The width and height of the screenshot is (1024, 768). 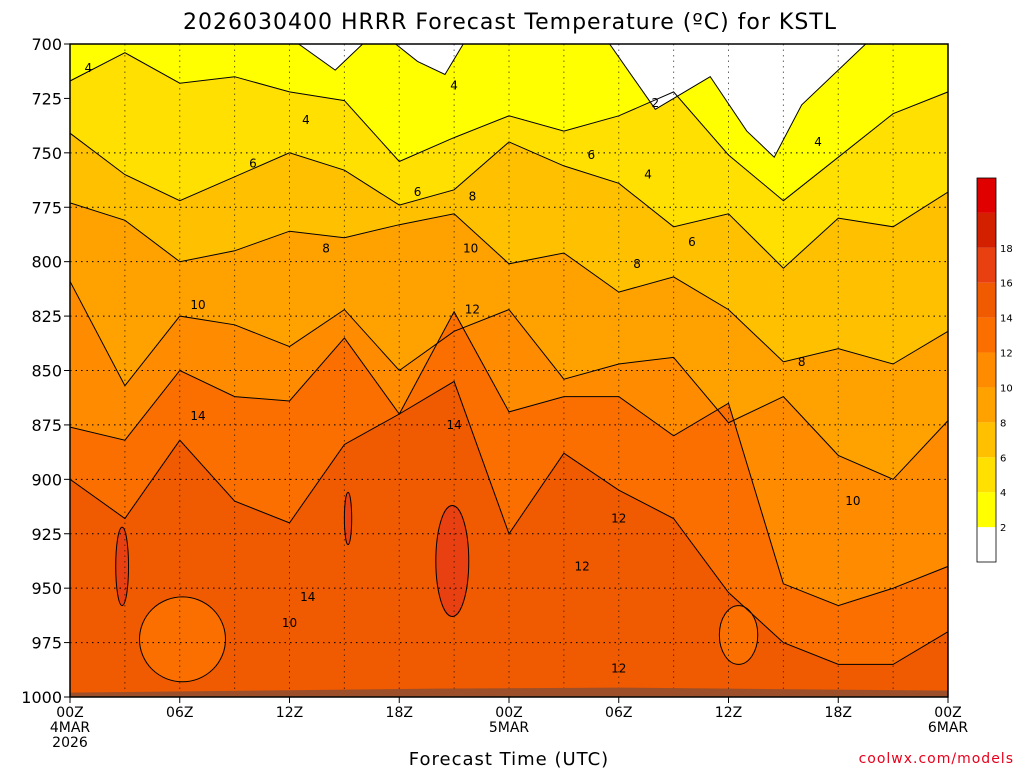 What do you see at coordinates (46, 643) in the screenshot?
I see `y-tick-label: 975` at bounding box center [46, 643].